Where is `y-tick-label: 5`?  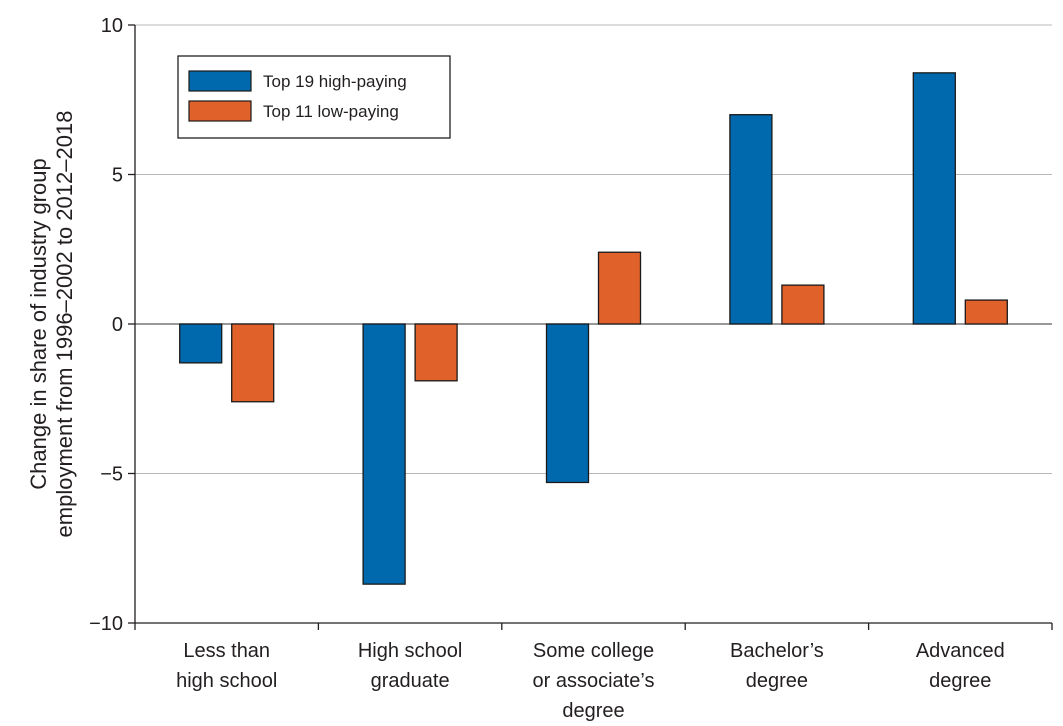 y-tick-label: 5 is located at coordinates (117, 176).